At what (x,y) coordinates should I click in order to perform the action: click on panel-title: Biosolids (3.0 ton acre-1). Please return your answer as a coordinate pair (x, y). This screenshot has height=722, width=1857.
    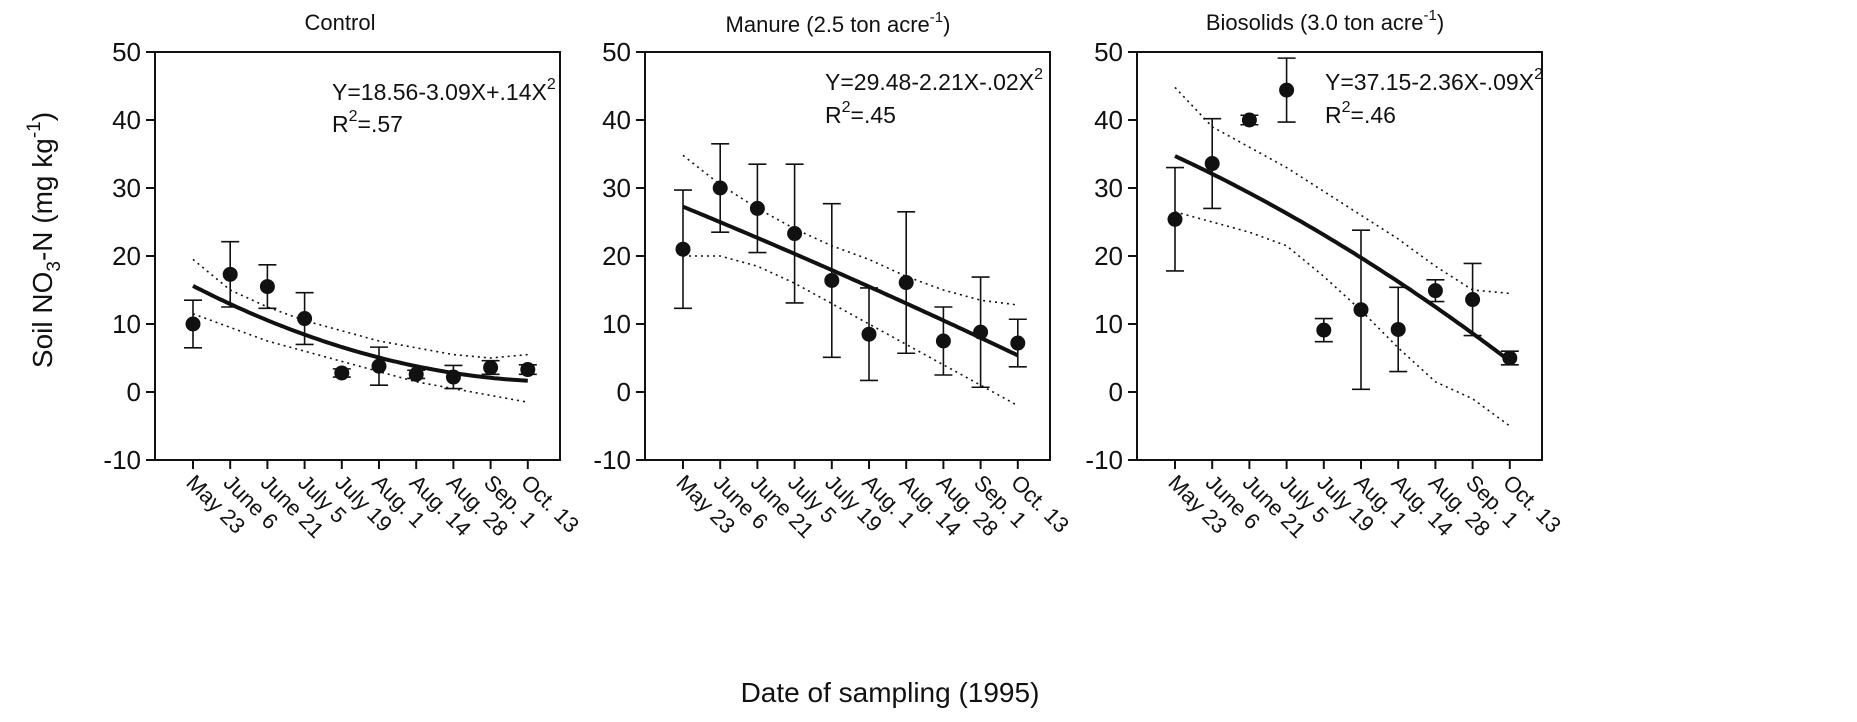
    Looking at the image, I should click on (1325, 21).